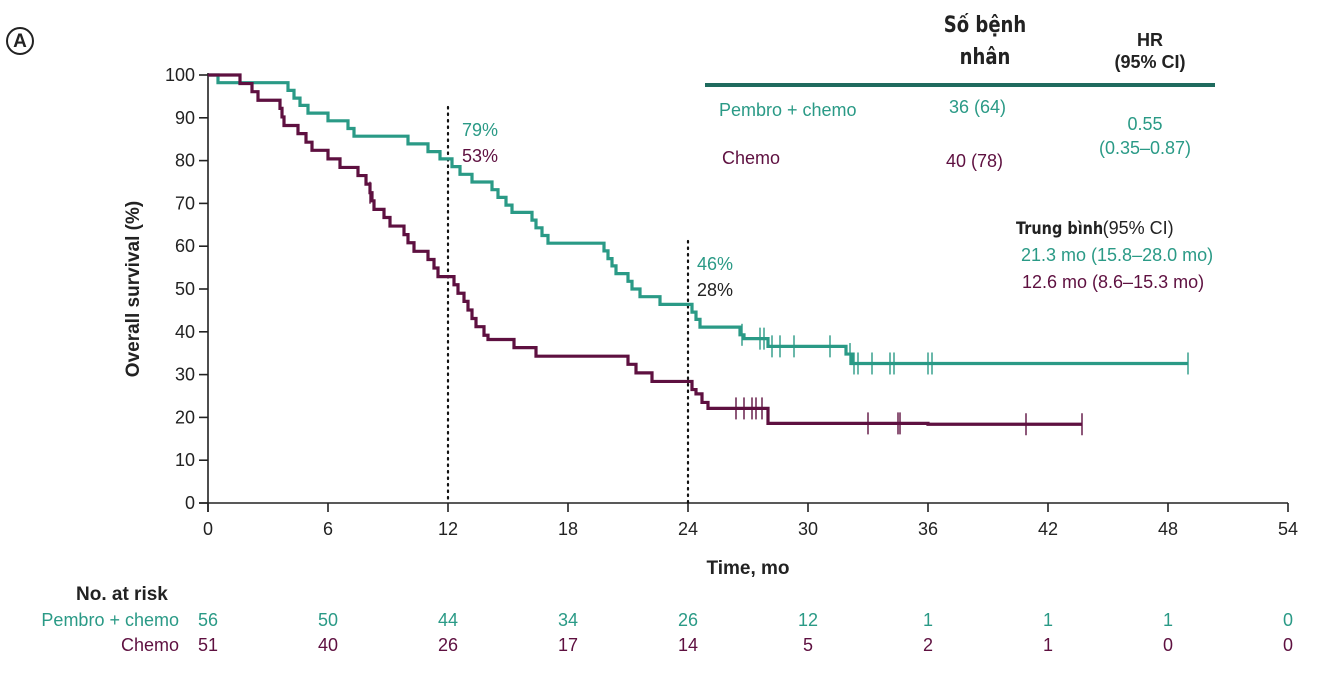  Describe the element at coordinates (20, 41) in the screenshot. I see `panel-label: A` at that location.